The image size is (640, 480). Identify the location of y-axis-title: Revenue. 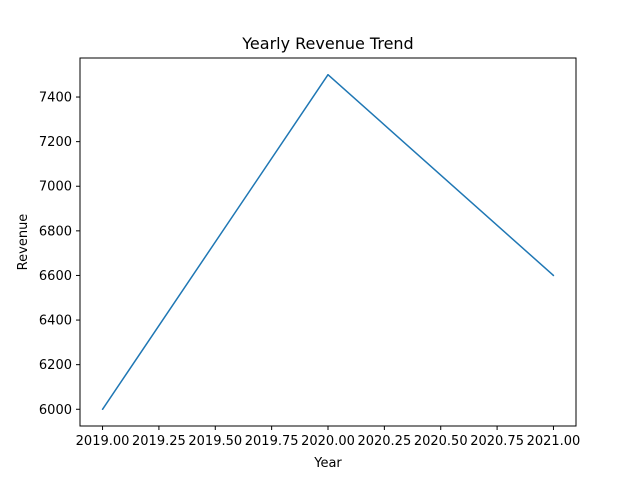
(23, 242).